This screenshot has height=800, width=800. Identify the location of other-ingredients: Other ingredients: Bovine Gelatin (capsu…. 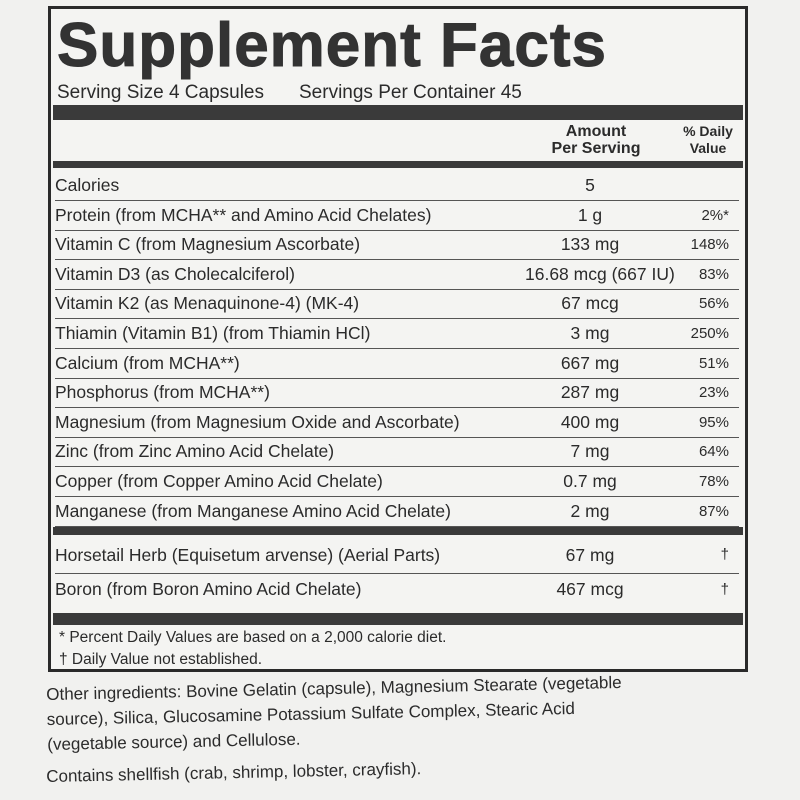
(396, 712).